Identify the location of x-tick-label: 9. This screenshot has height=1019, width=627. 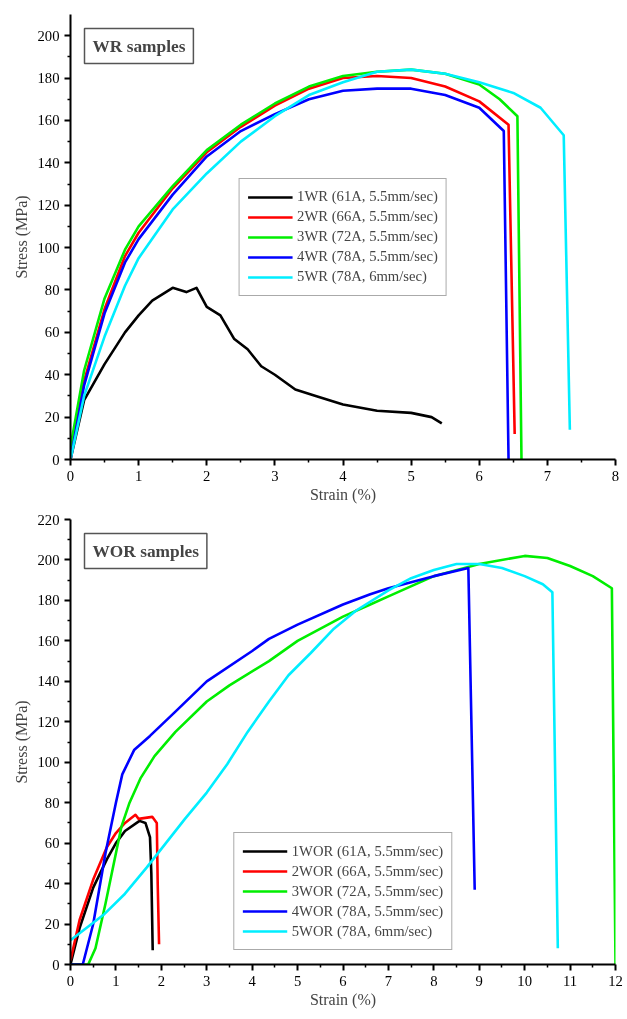
(479, 980).